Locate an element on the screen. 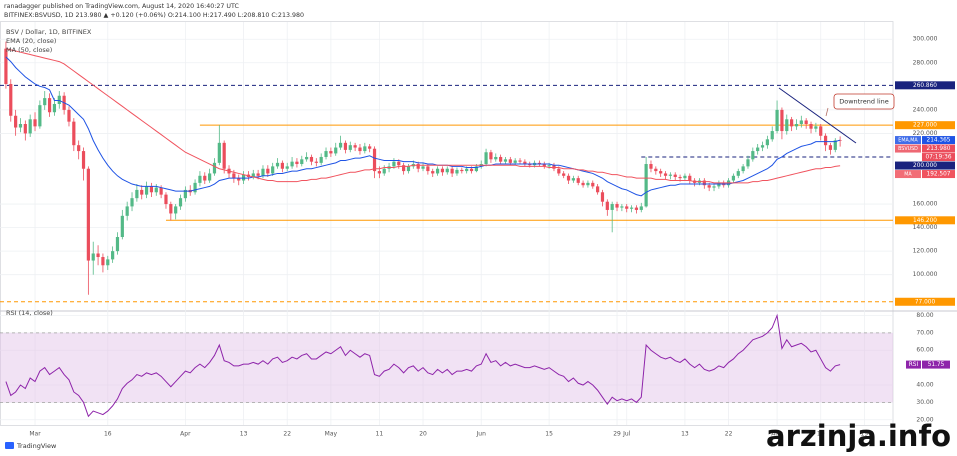  price-tag-name: BSVUSD is located at coordinates (908, 149).